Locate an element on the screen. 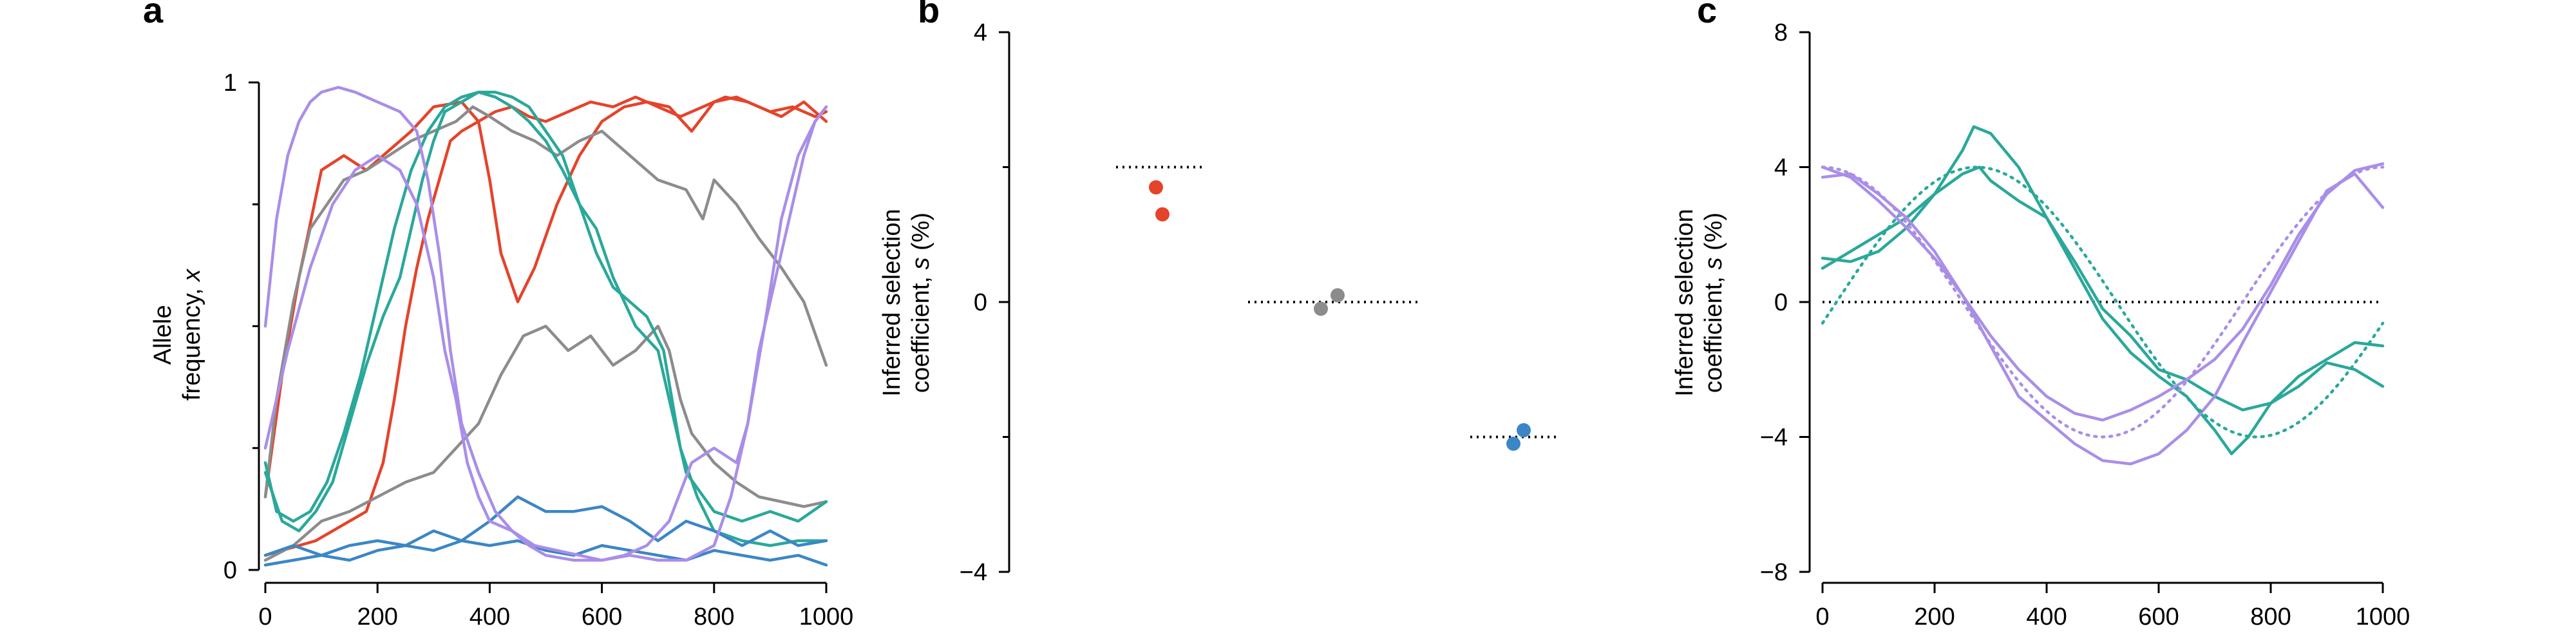 The width and height of the screenshot is (2576, 644). panel-a-ylabel-line1: Allele is located at coordinates (163, 335).